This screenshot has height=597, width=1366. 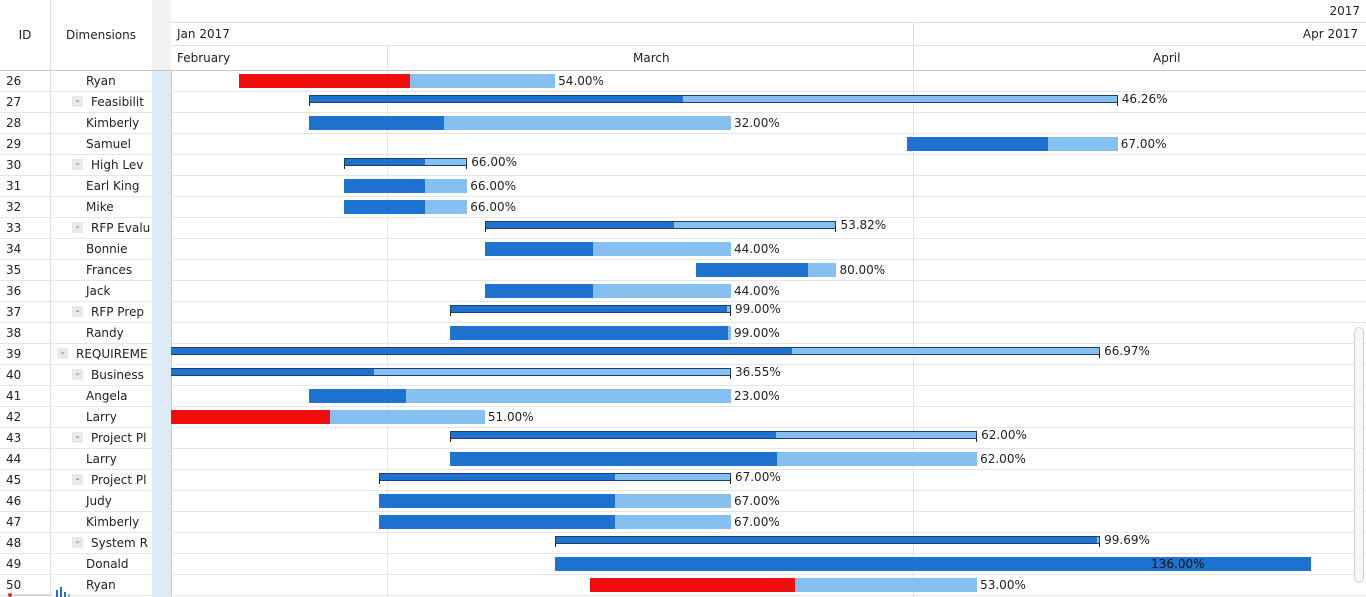 What do you see at coordinates (1359, 455) in the screenshot?
I see `vertical-scrollbar` at bounding box center [1359, 455].